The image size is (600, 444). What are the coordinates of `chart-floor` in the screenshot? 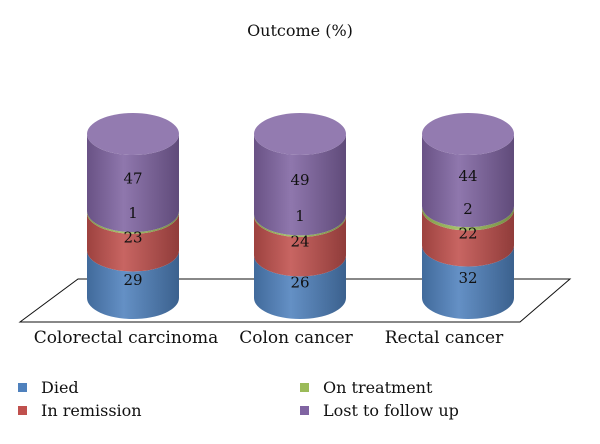 It's located at (295, 300).